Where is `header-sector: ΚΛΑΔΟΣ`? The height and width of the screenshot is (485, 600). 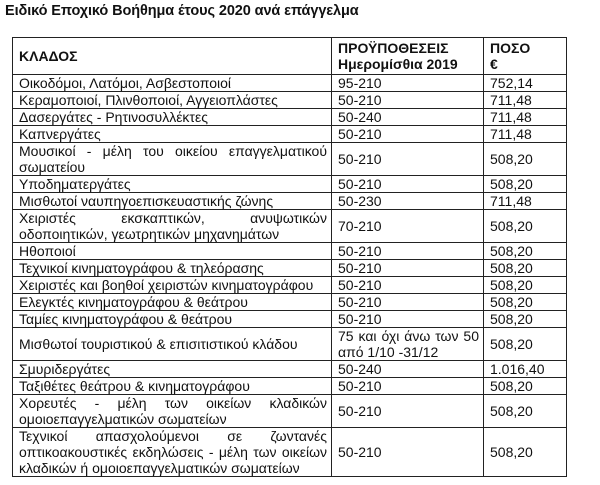
header-sector: ΚΛΑΔΟΣ is located at coordinates (172, 56).